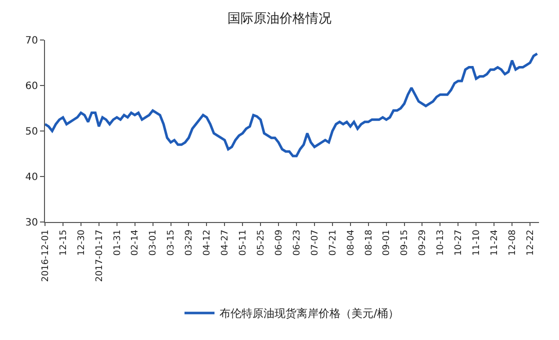 This screenshot has width=559, height=340. What do you see at coordinates (280, 19) in the screenshot?
I see `chart-title: 国际原油价格情况` at bounding box center [280, 19].